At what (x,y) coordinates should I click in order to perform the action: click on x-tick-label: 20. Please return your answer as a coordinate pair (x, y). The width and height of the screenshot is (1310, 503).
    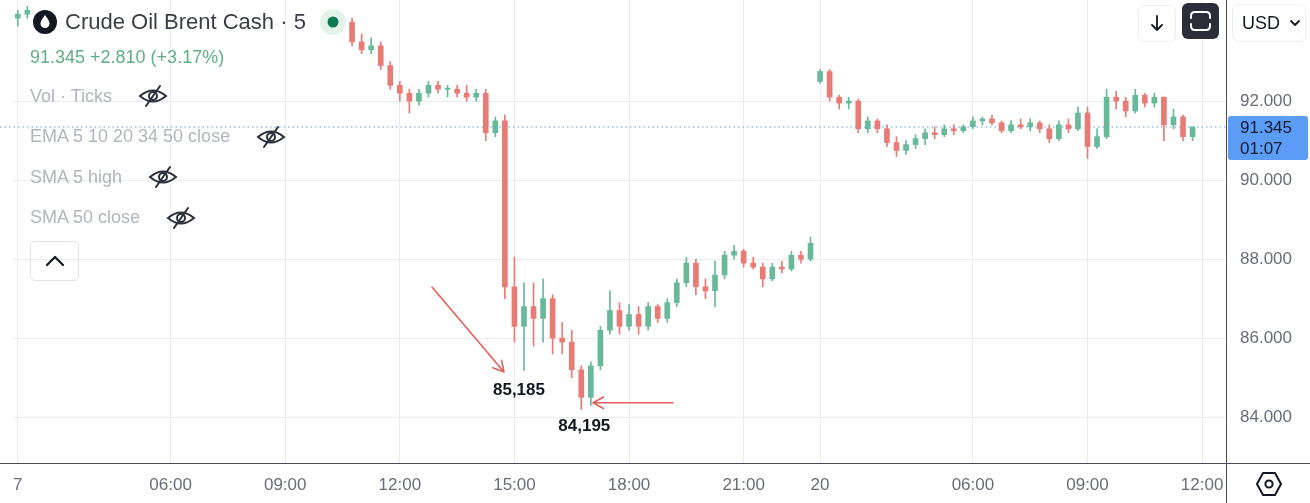
    Looking at the image, I should click on (820, 484).